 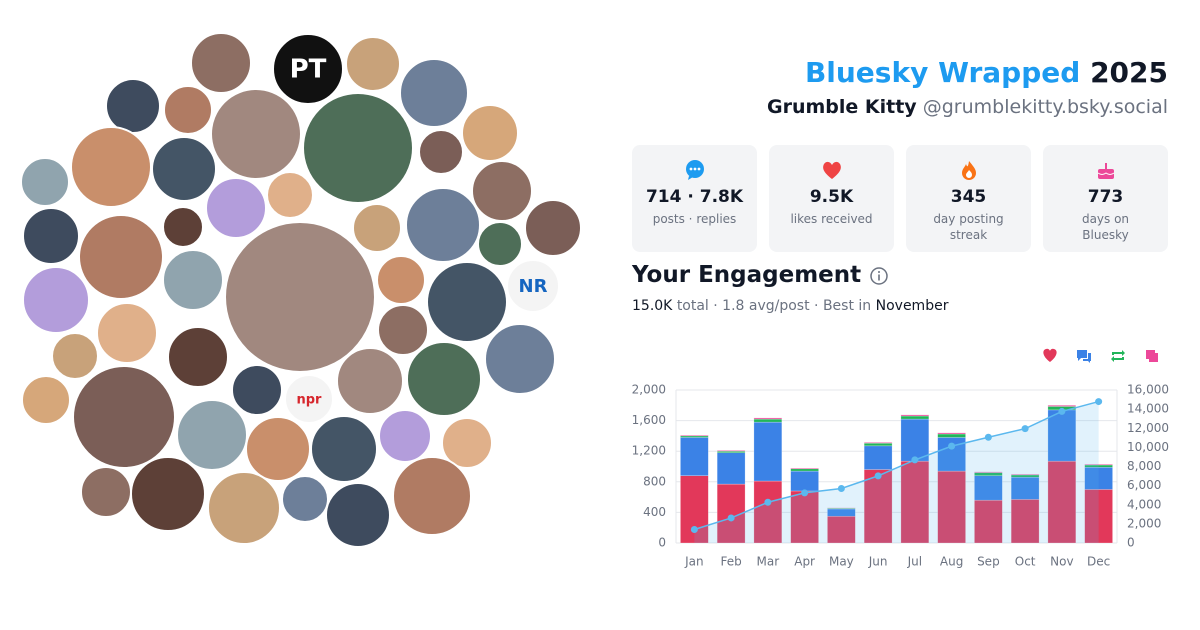 What do you see at coordinates (654, 481) in the screenshot?
I see `y-tick-label: 800` at bounding box center [654, 481].